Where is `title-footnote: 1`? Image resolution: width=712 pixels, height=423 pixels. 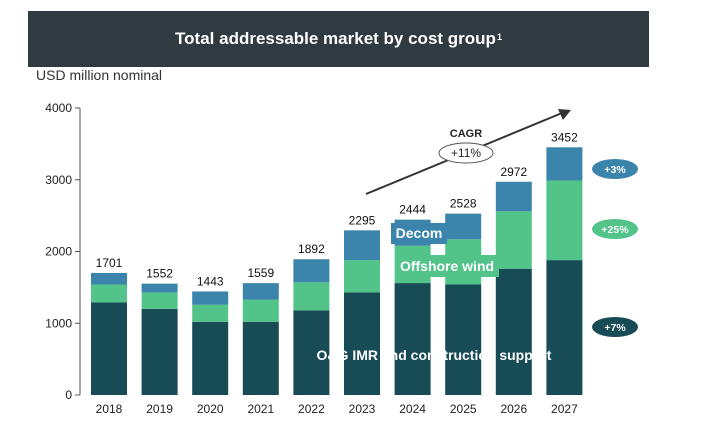
title-footnote: 1 is located at coordinates (499, 37).